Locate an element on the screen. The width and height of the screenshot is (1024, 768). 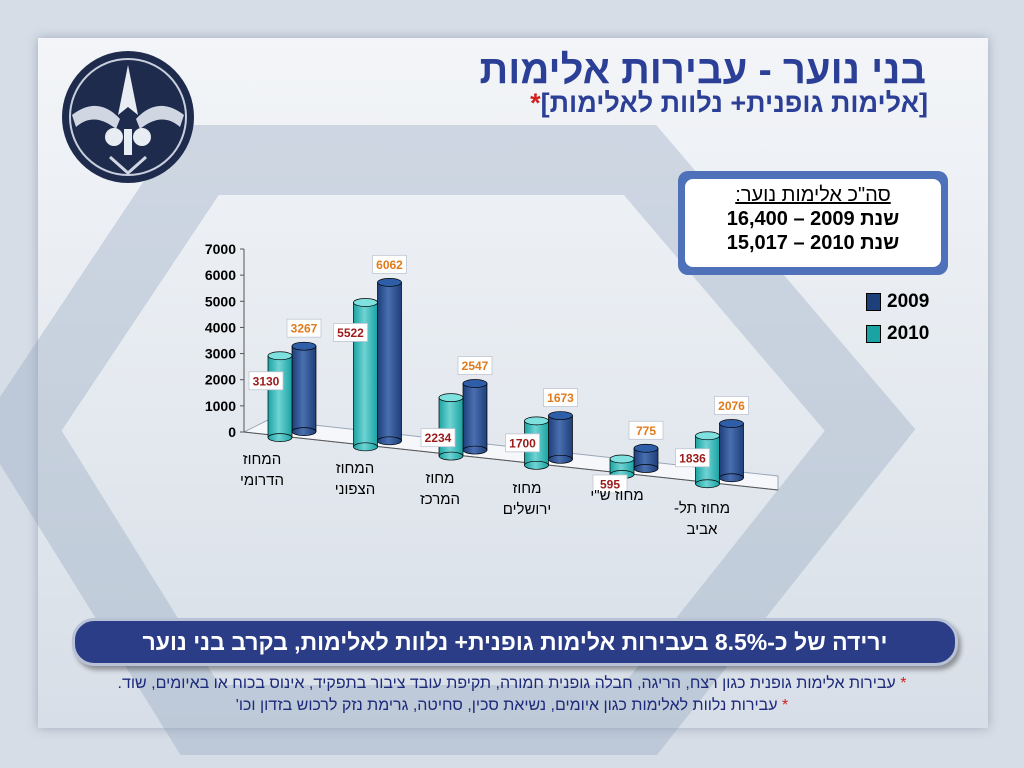
data-label-text: 1700 is located at coordinates (522, 443).